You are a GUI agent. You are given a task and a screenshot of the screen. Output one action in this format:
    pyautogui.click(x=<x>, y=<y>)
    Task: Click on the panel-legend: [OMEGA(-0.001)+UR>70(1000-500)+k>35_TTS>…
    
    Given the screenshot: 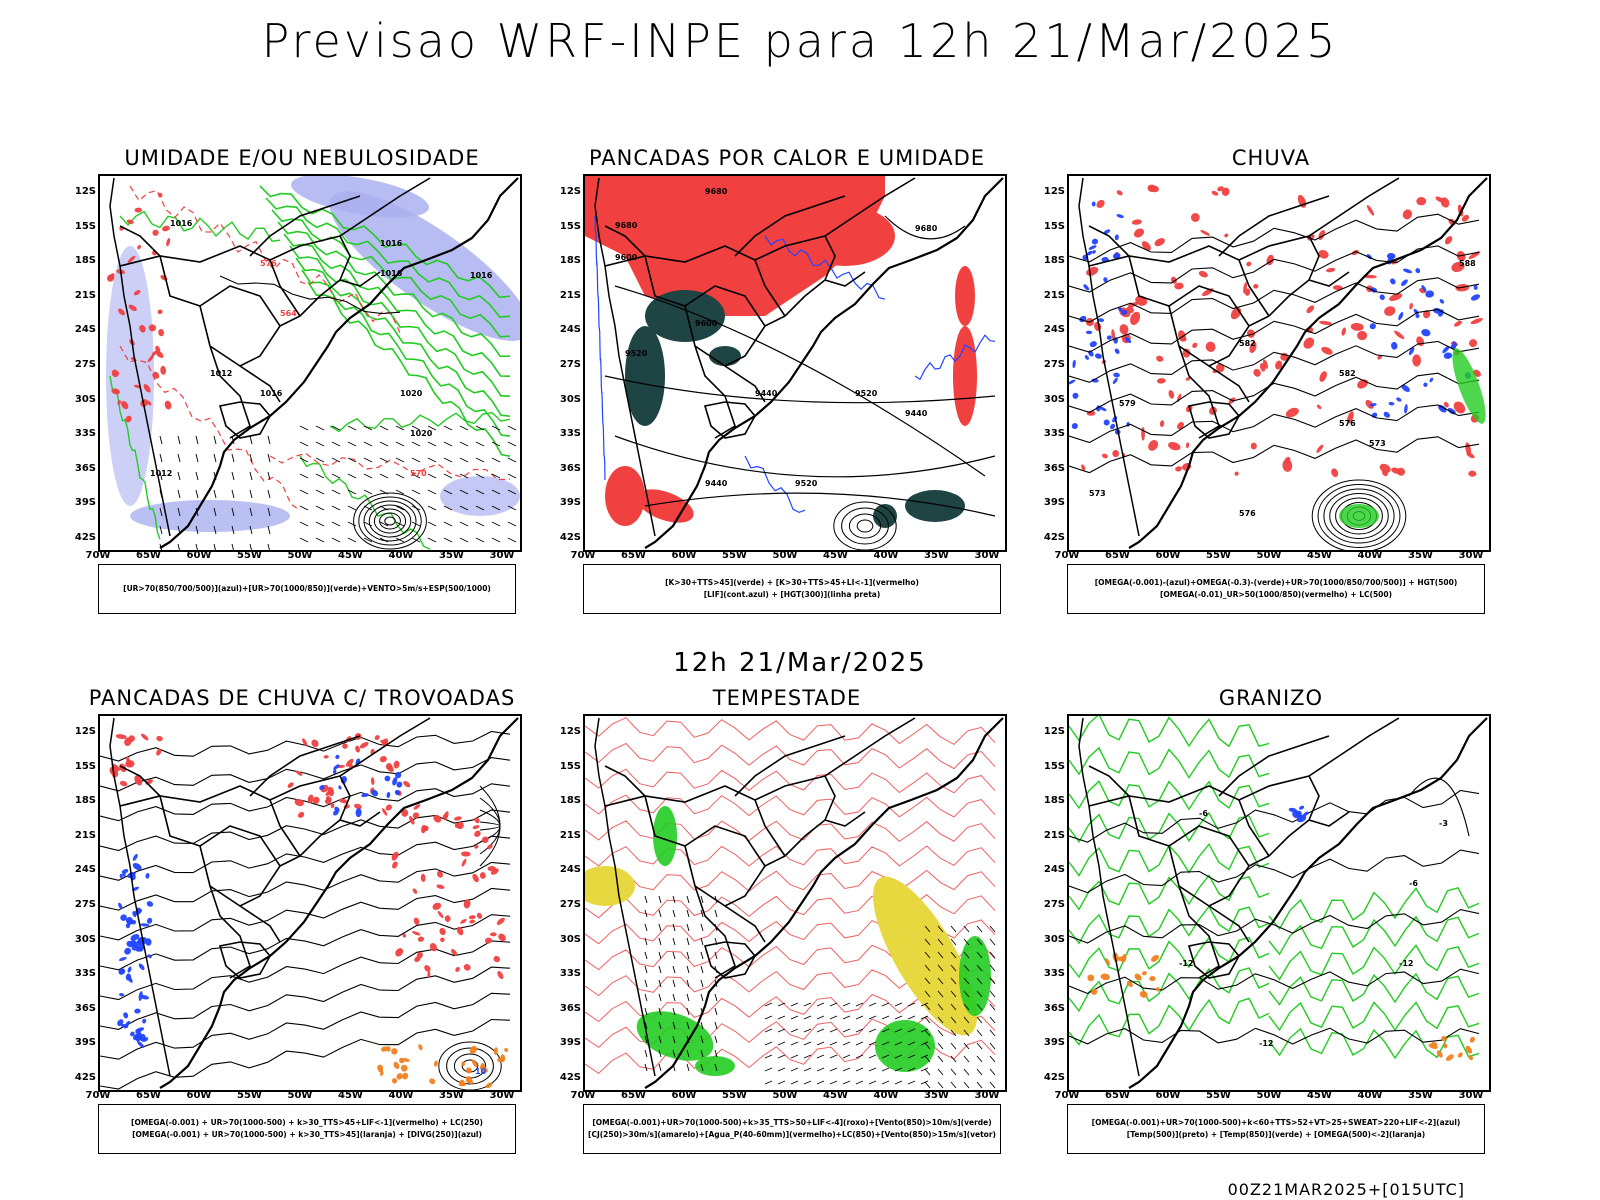 What is the action you would take?
    pyautogui.click(x=792, y=1129)
    